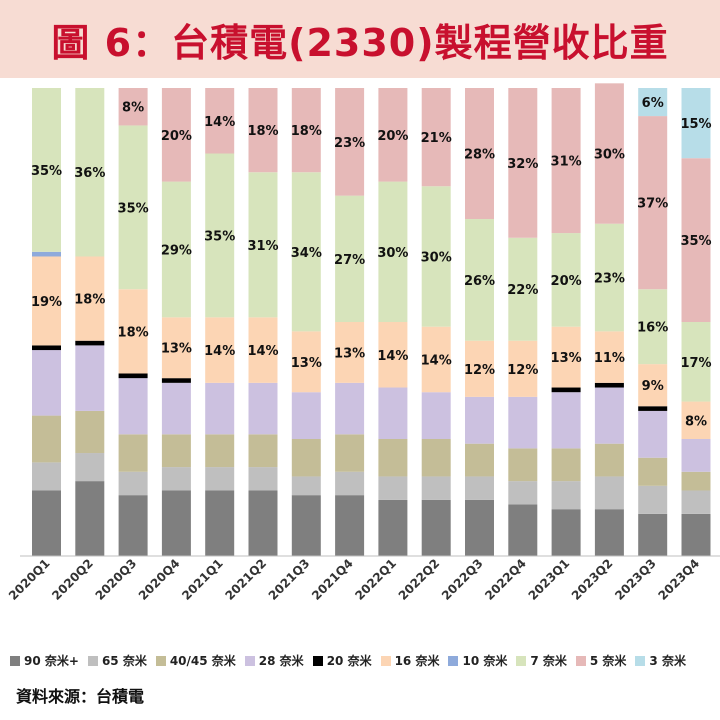 The width and height of the screenshot is (720, 720). I want to click on x-tick-label: 2022Q4, so click(505, 579).